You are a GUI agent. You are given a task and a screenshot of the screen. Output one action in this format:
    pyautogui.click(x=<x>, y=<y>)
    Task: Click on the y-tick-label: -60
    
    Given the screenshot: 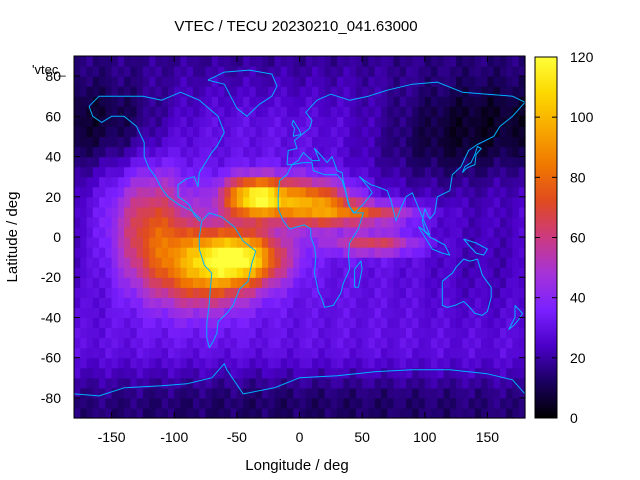 What is the action you would take?
    pyautogui.click(x=51, y=358)
    